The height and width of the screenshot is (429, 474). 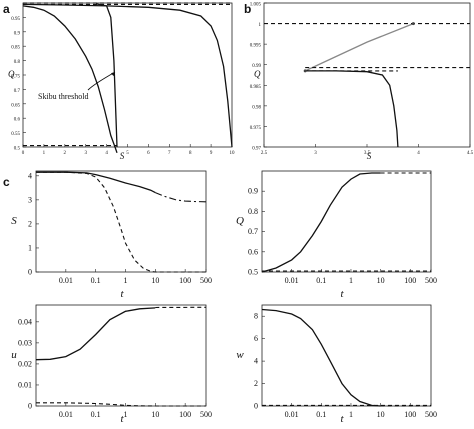 What do you see at coordinates (211, 153) in the screenshot?
I see `panel-a-xtick-label: 9` at bounding box center [211, 153].